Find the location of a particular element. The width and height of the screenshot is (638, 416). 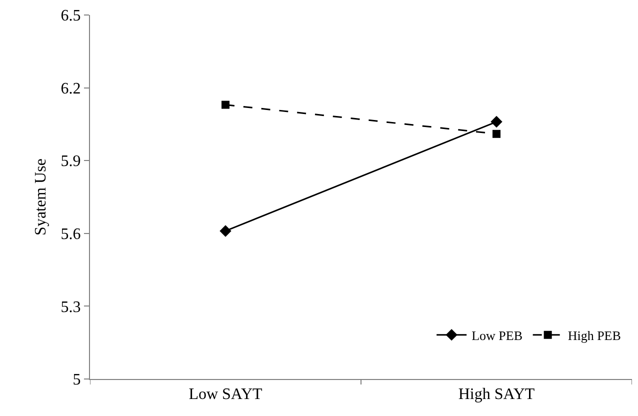

y-tick-label: 6.5 is located at coordinates (70, 16).